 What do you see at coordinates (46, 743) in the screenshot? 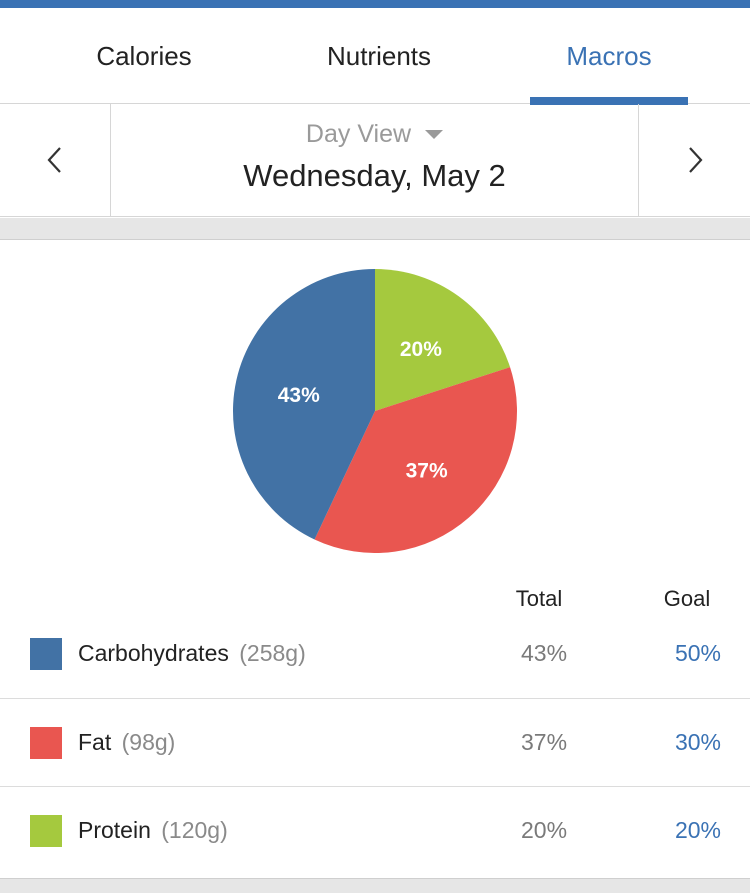
I see `legend-swatch-fat` at bounding box center [46, 743].